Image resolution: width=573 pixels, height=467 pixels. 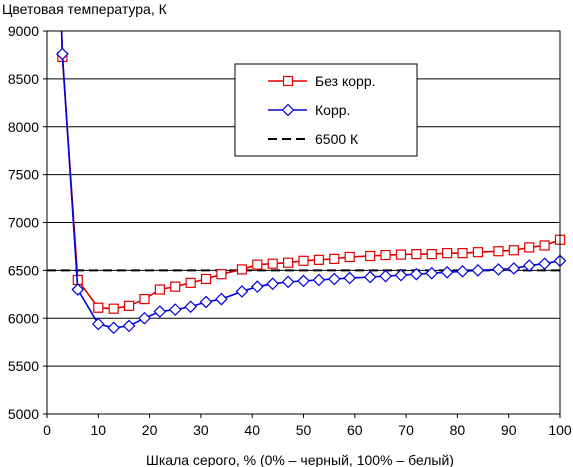 What do you see at coordinates (458, 430) in the screenshot?
I see `x-tick-label: 80` at bounding box center [458, 430].